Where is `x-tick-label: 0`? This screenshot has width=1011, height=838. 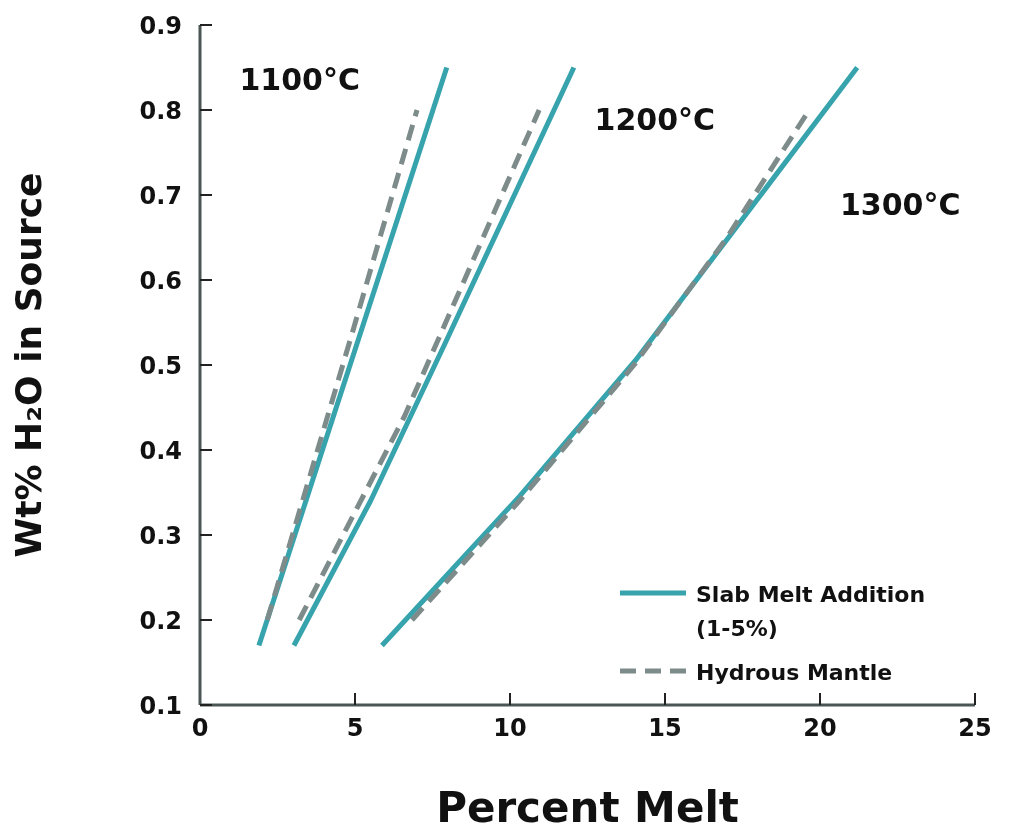 x-tick-label: 0 is located at coordinates (200, 728).